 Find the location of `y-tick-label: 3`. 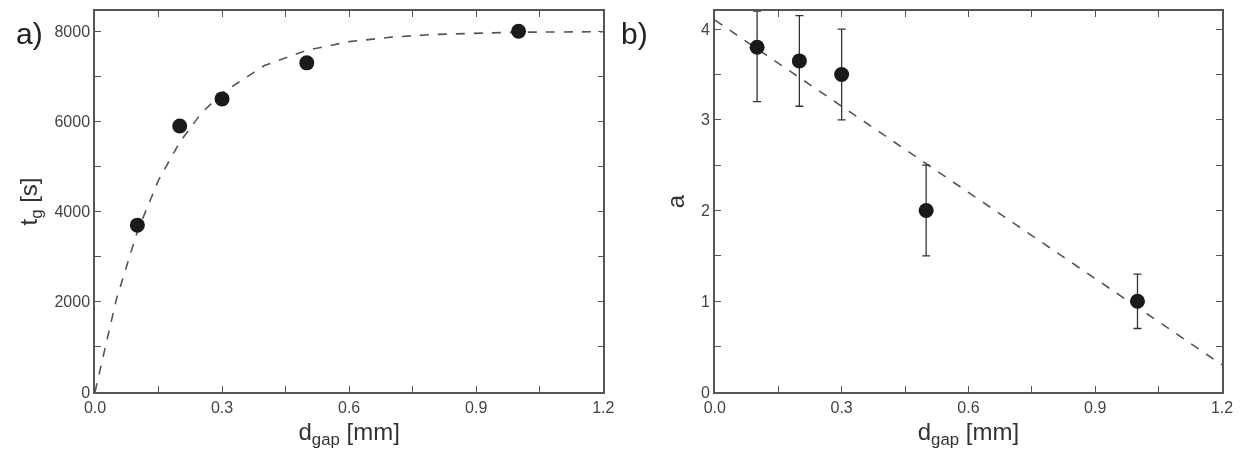

y-tick-label: 3 is located at coordinates (705, 120).